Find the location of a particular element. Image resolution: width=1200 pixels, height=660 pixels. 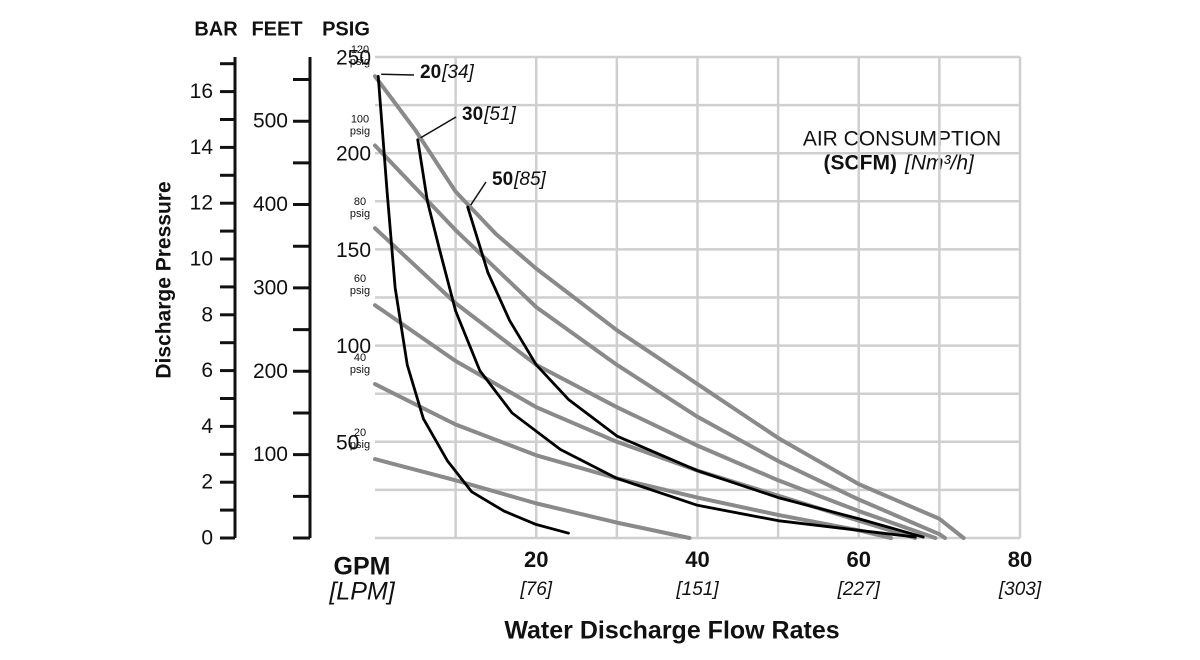

x-unit: GPM is located at coordinates (362, 567).